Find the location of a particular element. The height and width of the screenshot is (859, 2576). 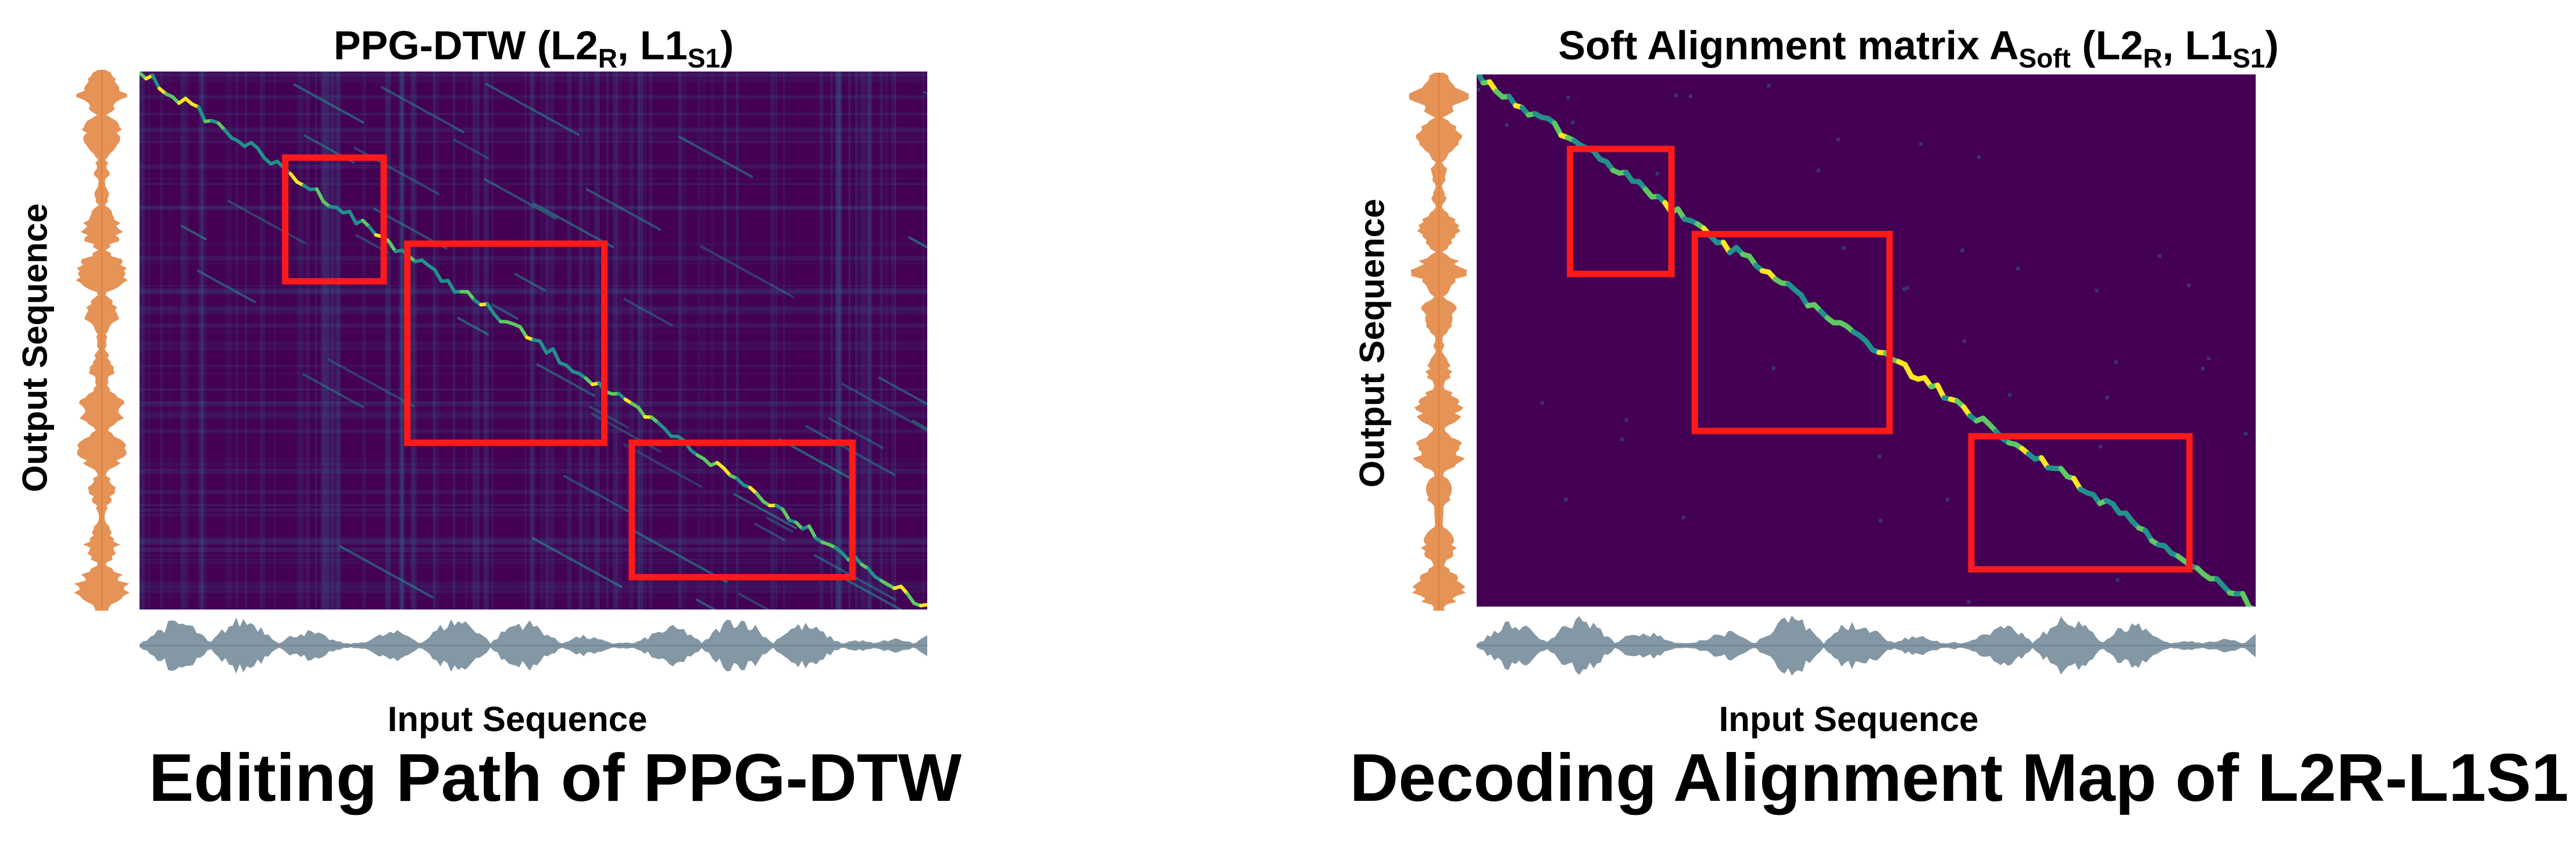

right-input-waveform is located at coordinates (1866, 645).